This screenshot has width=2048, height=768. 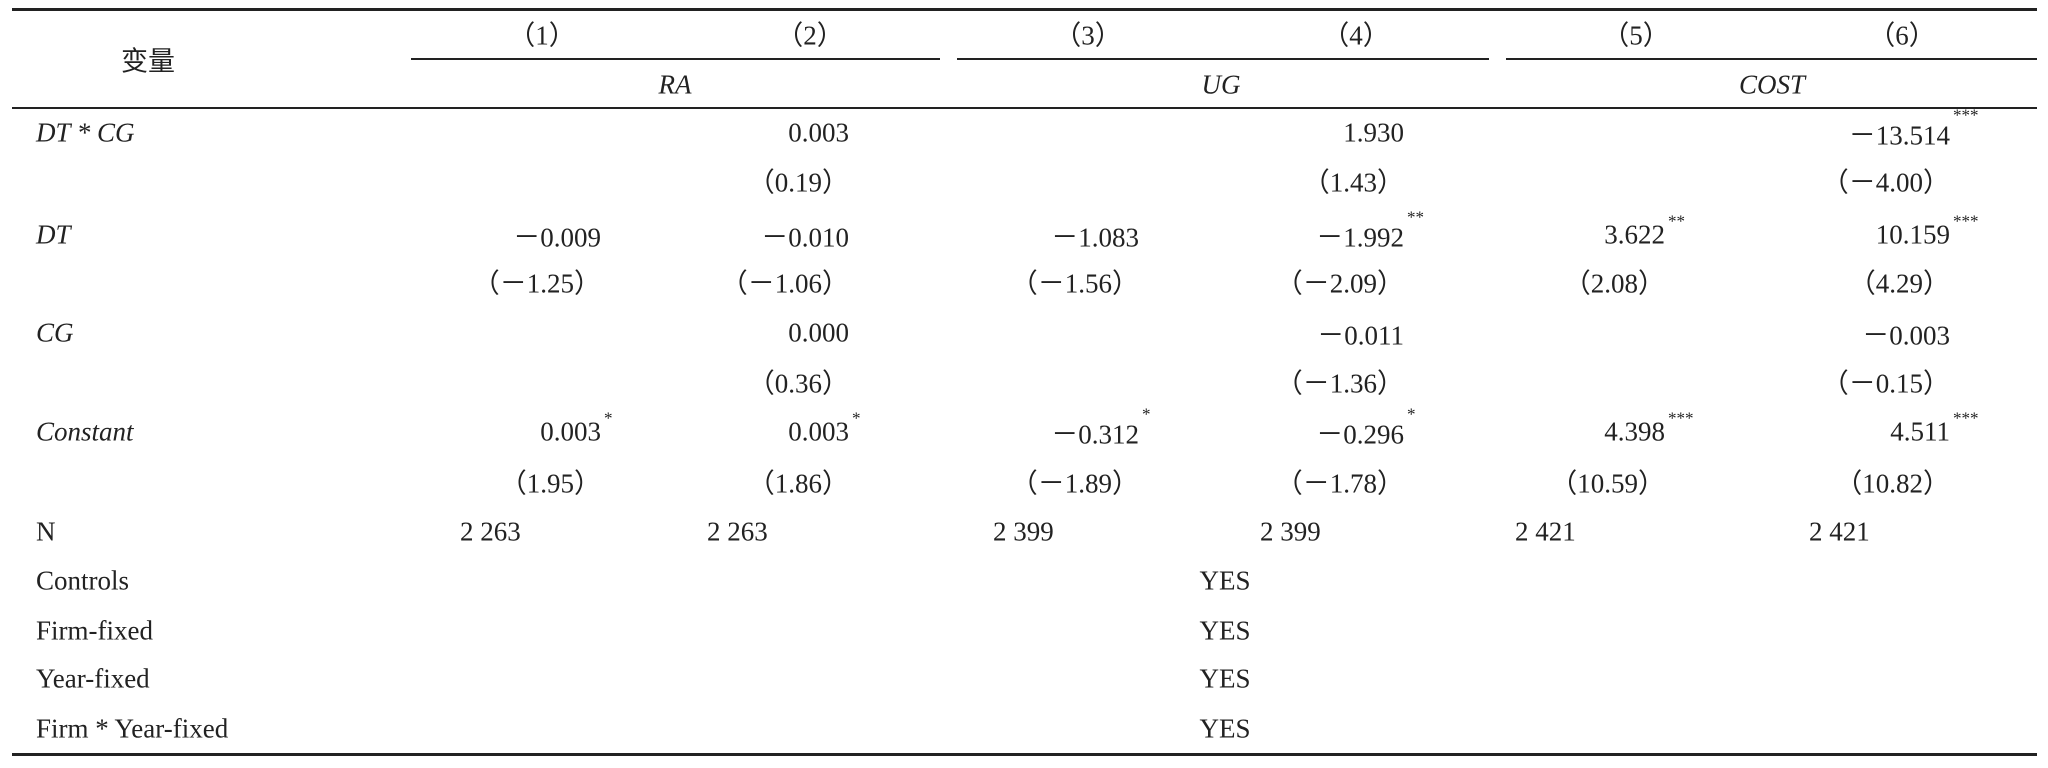 I want to click on cell-value: （0.19）, so click(x=798, y=182).